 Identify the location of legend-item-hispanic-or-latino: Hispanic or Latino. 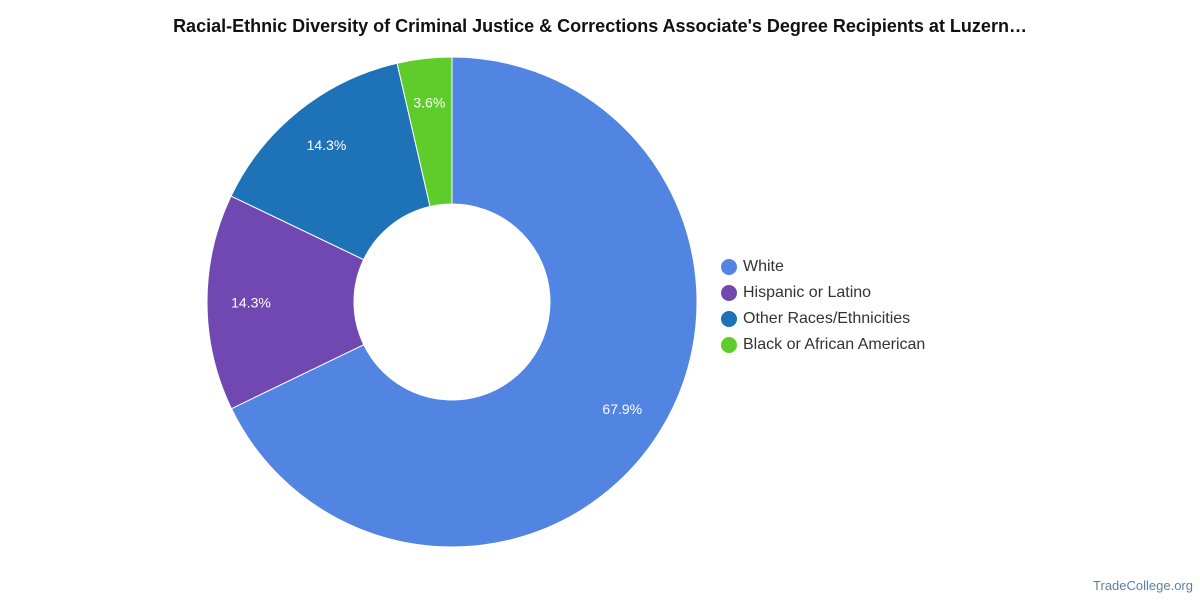
(823, 293).